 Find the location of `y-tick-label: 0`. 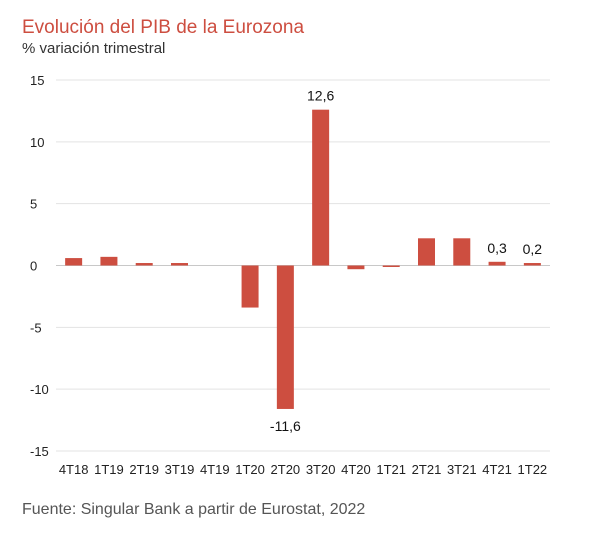

y-tick-label: 0 is located at coordinates (33, 266).